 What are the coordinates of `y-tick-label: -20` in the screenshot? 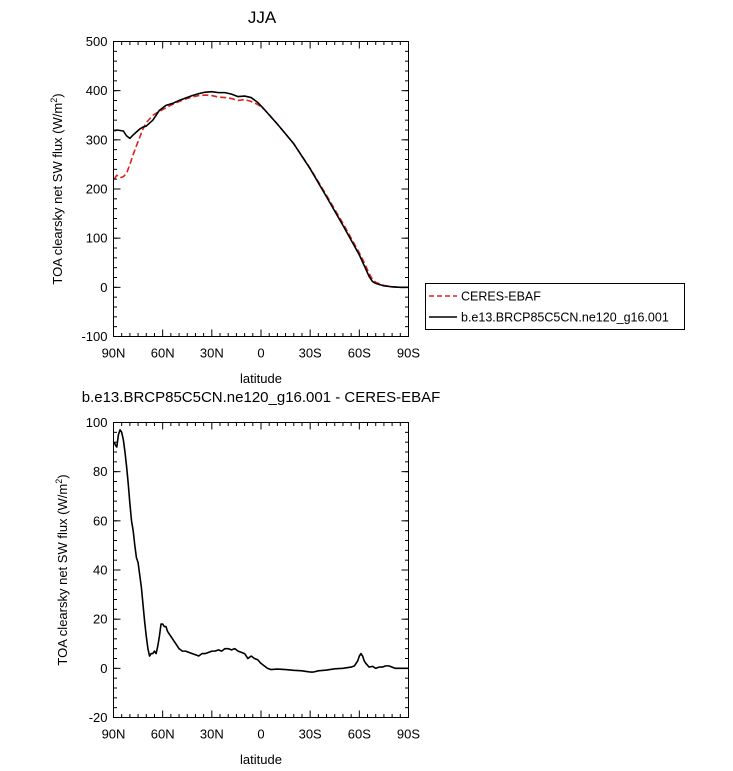 It's located at (98, 717).